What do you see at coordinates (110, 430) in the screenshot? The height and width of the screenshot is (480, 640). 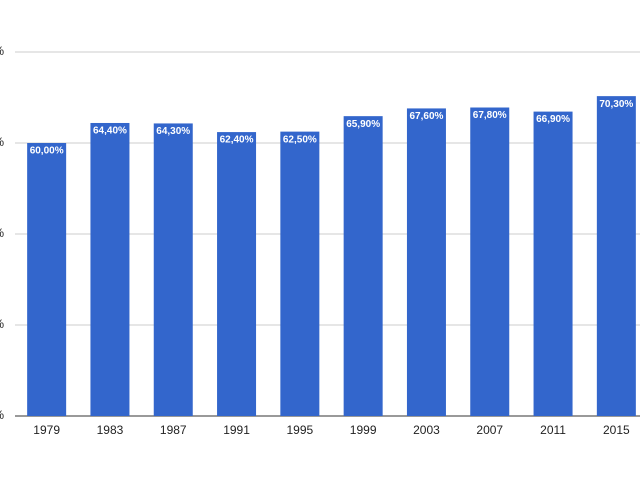 I see `x-tick-label: 1983` at bounding box center [110, 430].